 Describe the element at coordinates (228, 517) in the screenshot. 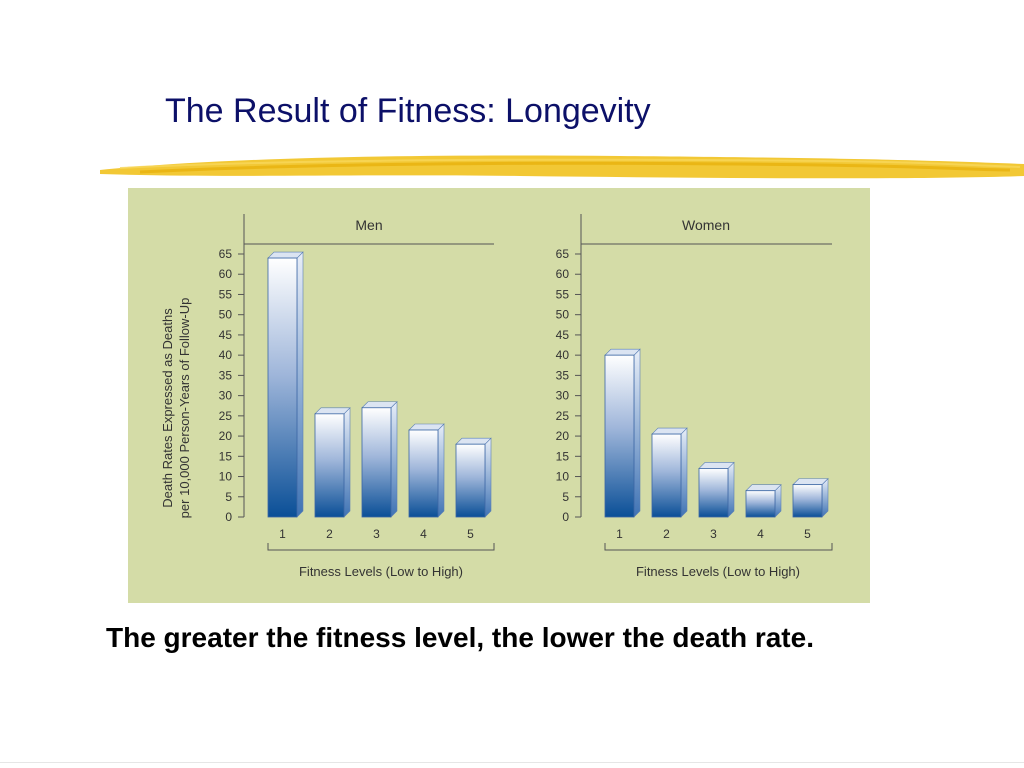

I see `men-y-tick-label: 0` at that location.